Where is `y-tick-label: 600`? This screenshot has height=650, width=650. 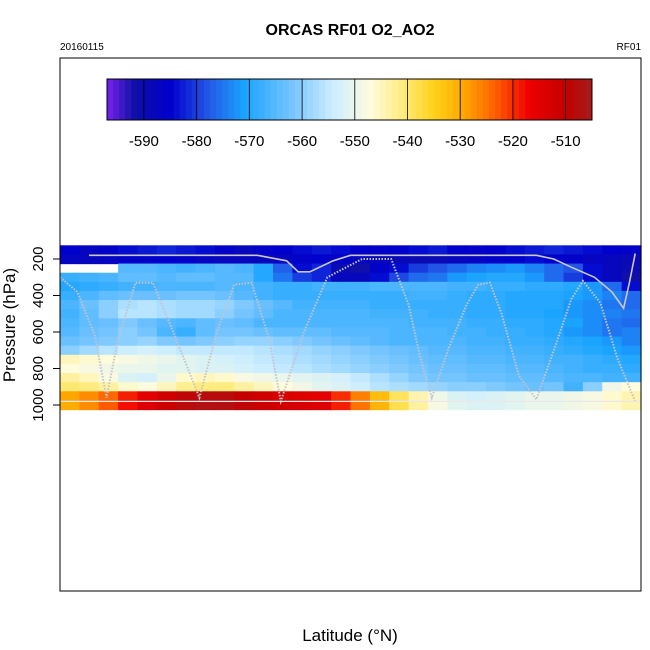
y-tick-label: 600 is located at coordinates (38, 331).